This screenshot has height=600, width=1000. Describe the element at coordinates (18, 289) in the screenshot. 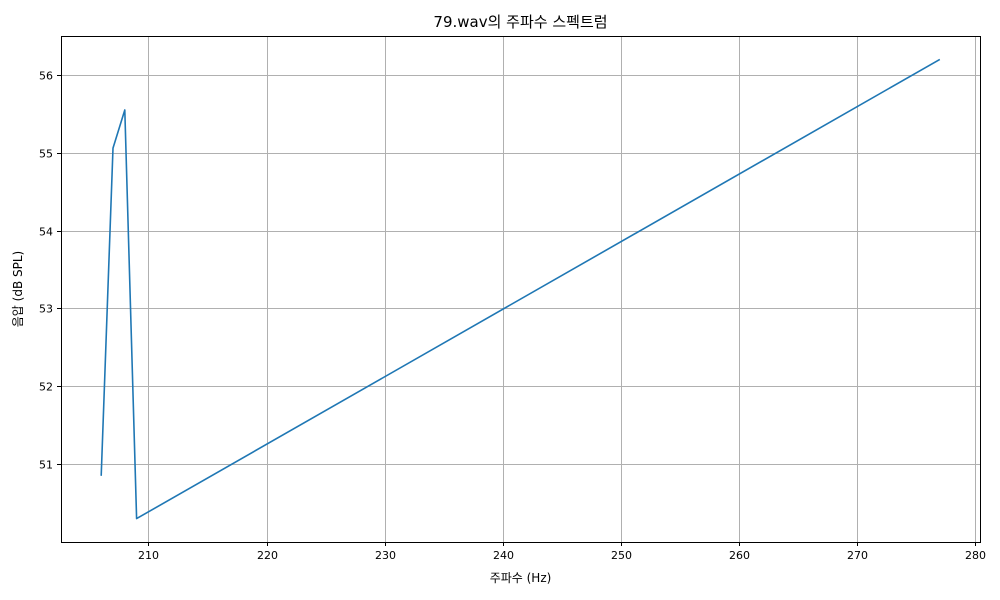

I see `y-axis-label: 음압 (dB SPL)` at that location.